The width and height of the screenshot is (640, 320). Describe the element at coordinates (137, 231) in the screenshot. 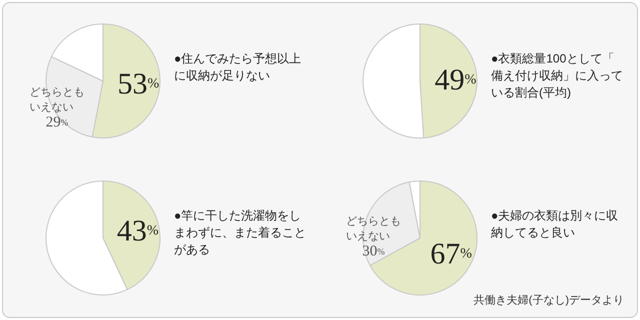

I see `data-label: 43%` at that location.